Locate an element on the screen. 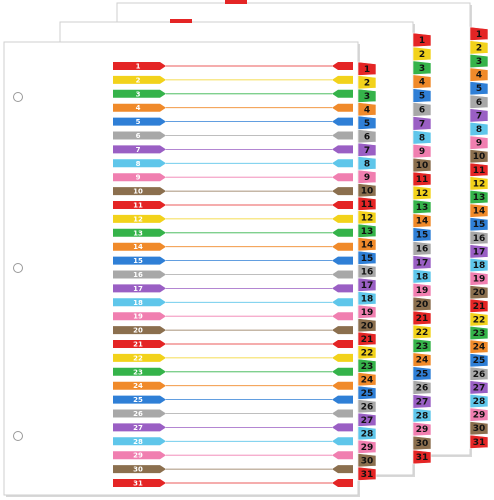 Image resolution: width=494 pixels, height=500 pixels. tab-number: 3 is located at coordinates (422, 69).